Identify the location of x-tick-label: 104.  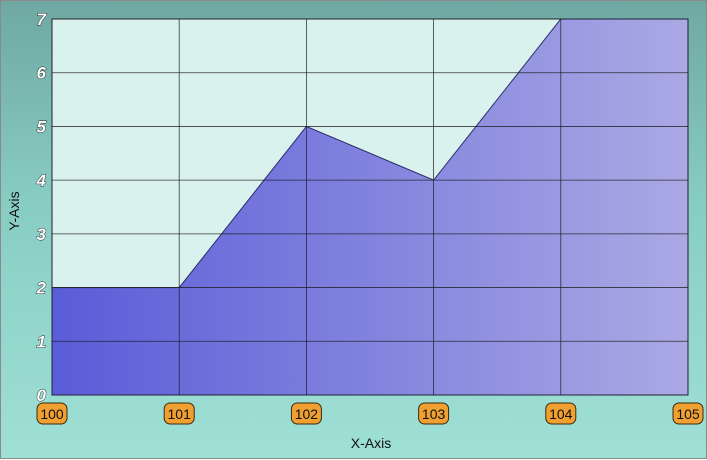
(561, 413).